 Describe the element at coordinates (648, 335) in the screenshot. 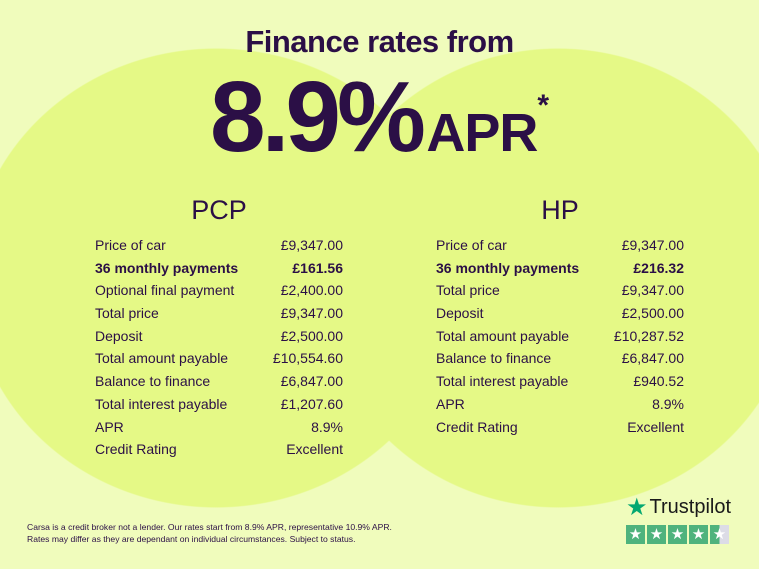

I see `row-value: £10,287.52` at that location.